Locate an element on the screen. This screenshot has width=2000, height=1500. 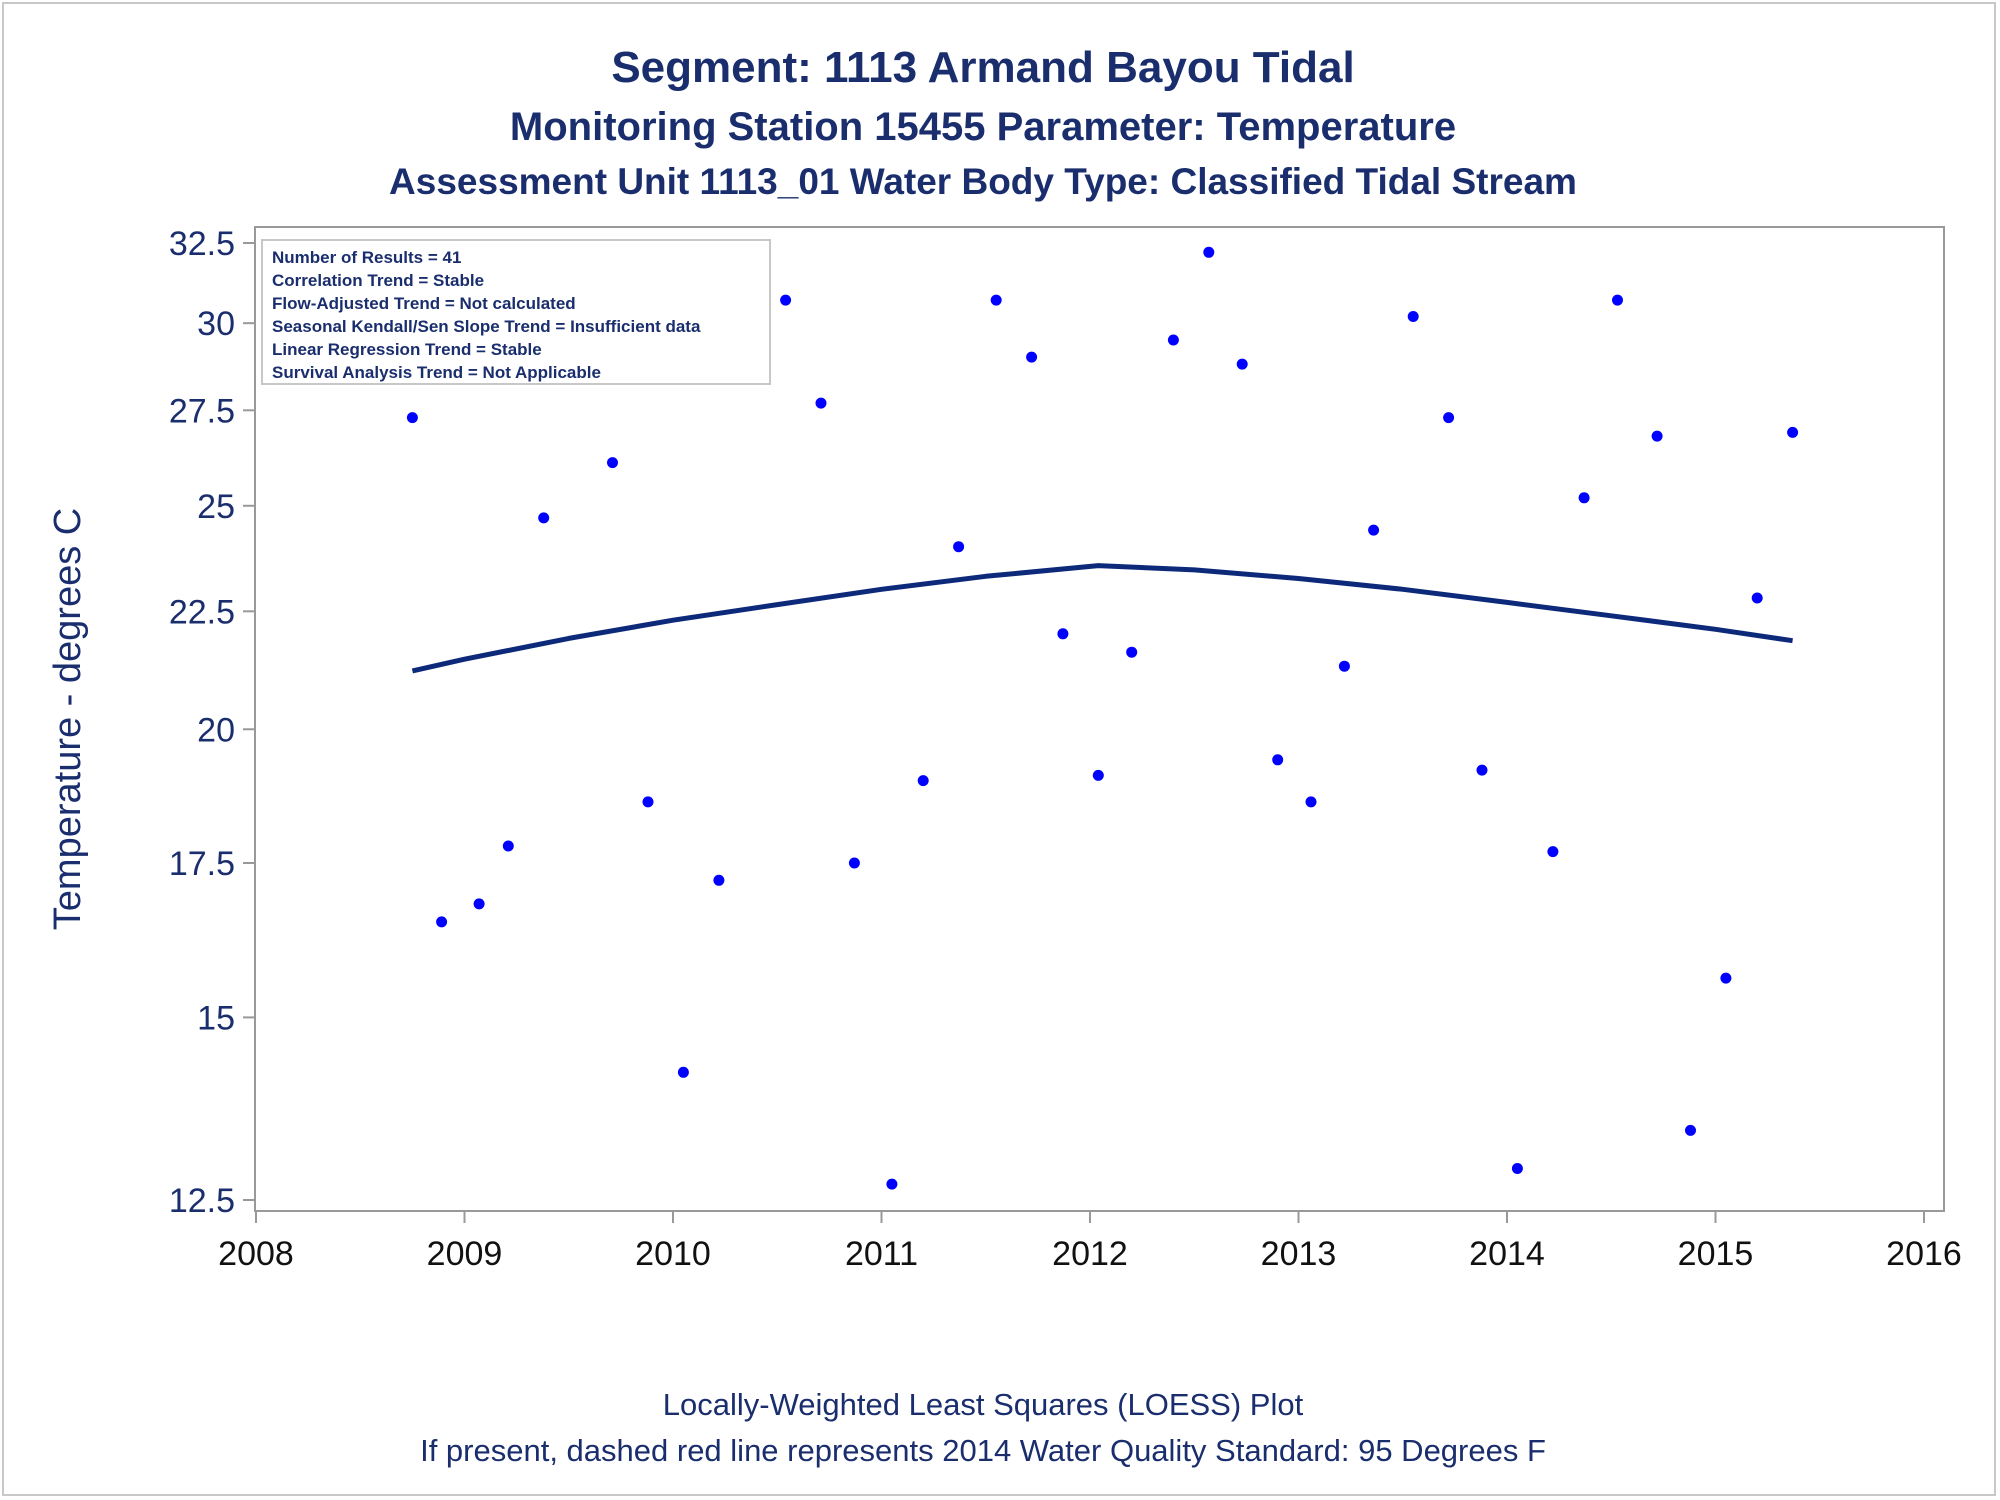
x-tick-label: 2015 is located at coordinates (1716, 1254).